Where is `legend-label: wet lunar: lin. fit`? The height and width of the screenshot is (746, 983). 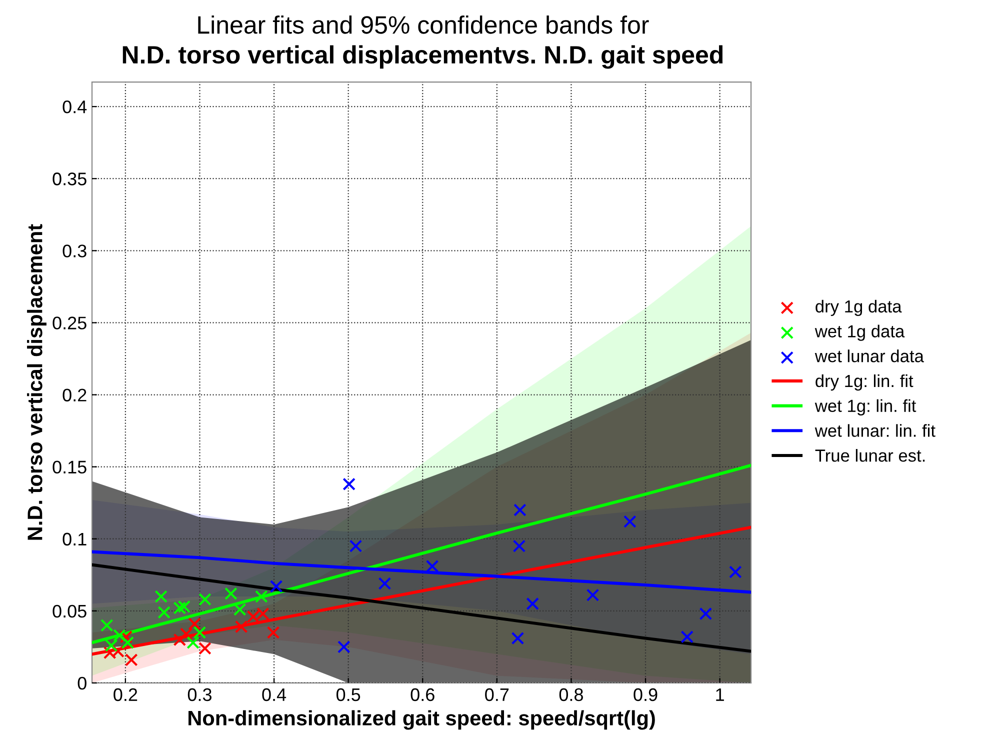
legend-label: wet lunar: lin. fit is located at coordinates (875, 430).